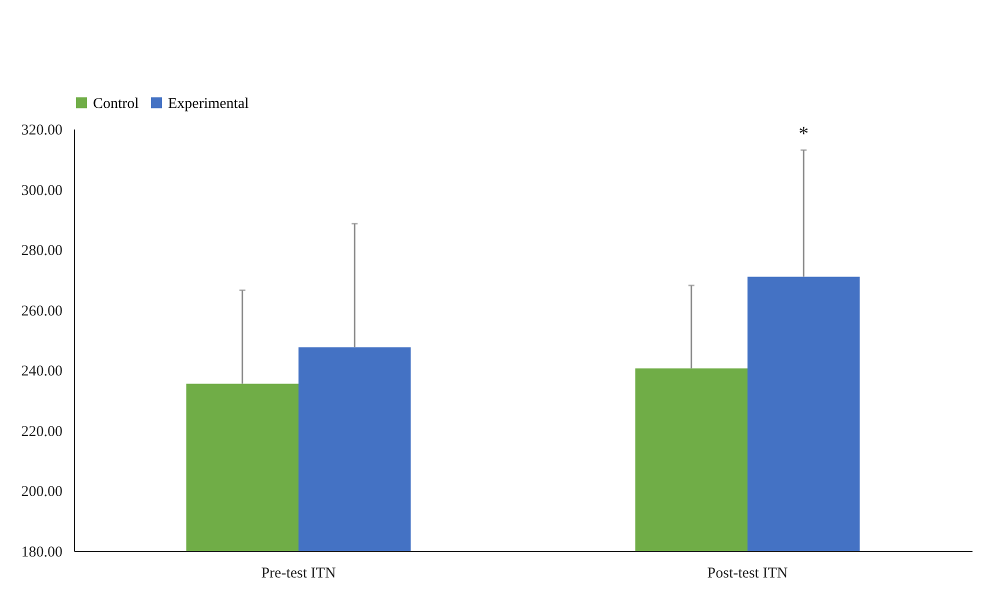 This screenshot has width=987, height=600. I want to click on annotation: *, so click(803, 134).